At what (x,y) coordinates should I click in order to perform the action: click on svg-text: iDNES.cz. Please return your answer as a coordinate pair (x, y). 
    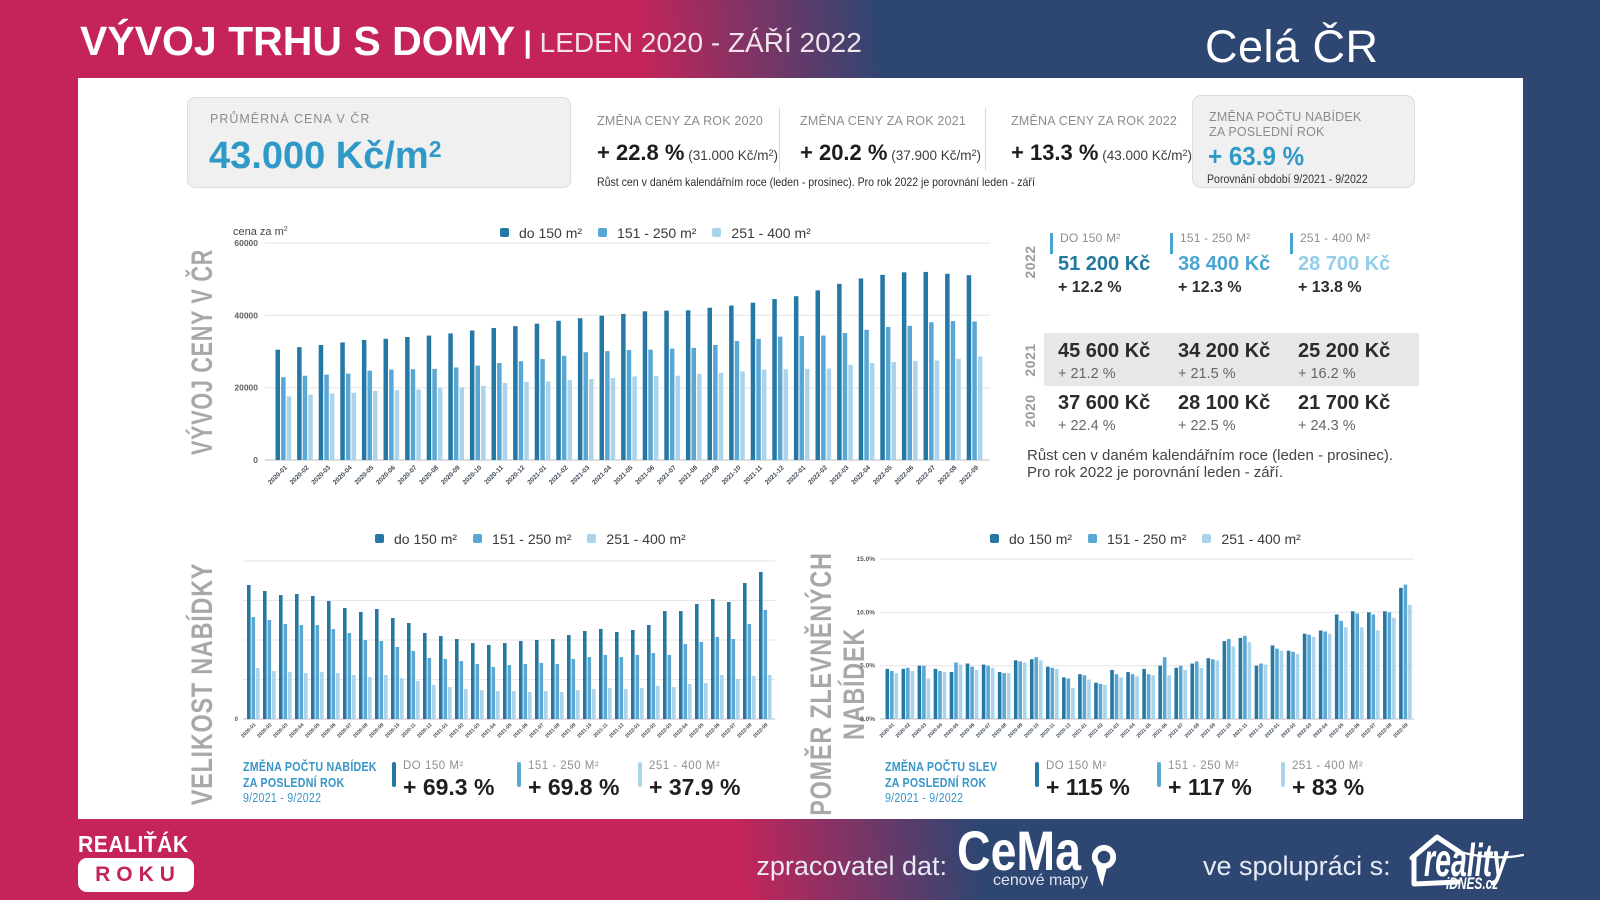
    Looking at the image, I should click on (1472, 884).